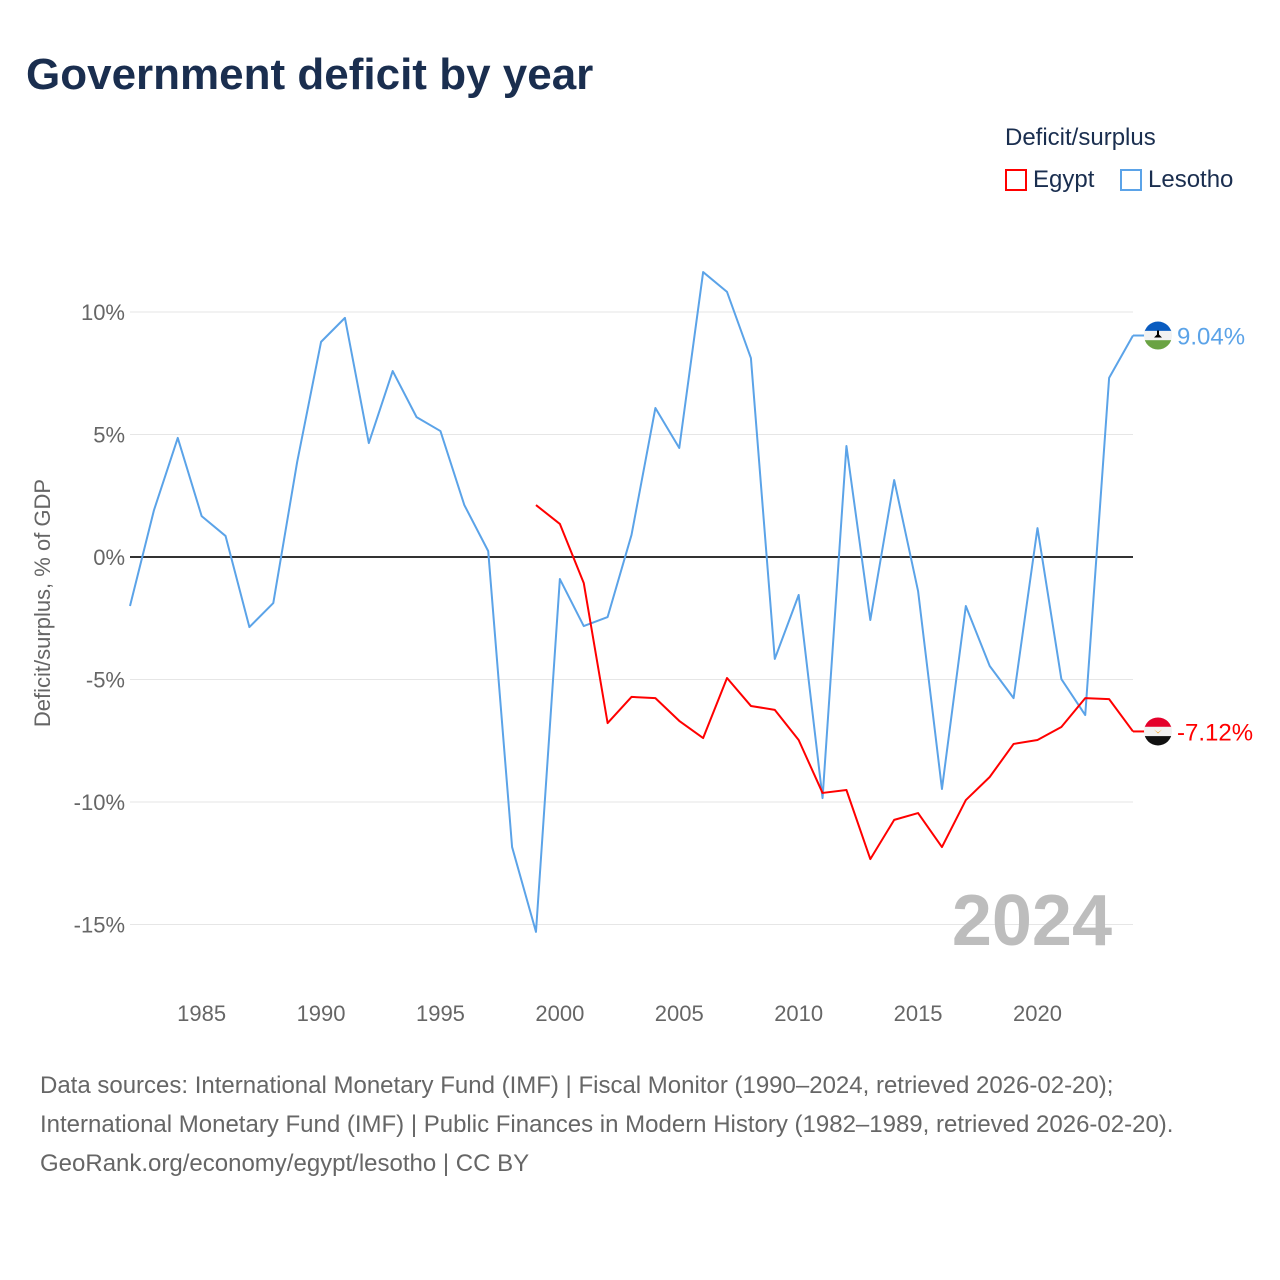  Describe the element at coordinates (1049, 180) in the screenshot. I see `legend-item-egypt: Egypt` at that location.